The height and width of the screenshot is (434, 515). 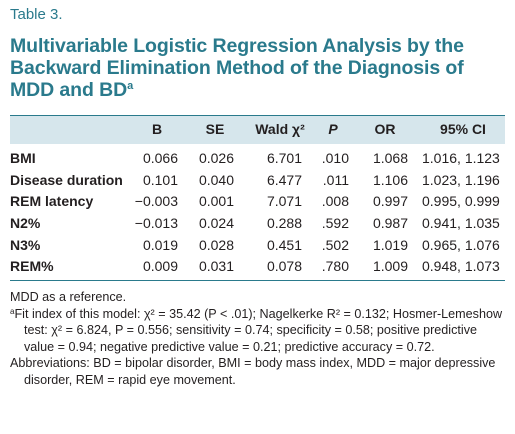 I want to click on cell-b: 0.019, so click(x=160, y=244).